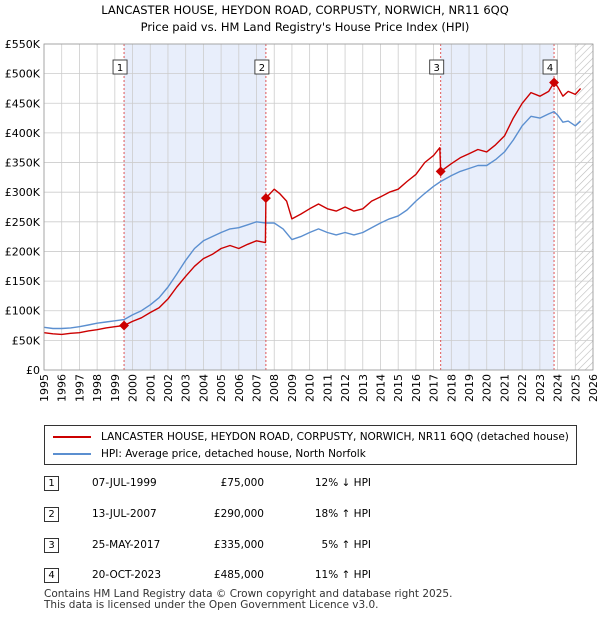 The width and height of the screenshot is (600, 620). Describe the element at coordinates (292, 388) in the screenshot. I see `x-tick-label: 2009` at that location.